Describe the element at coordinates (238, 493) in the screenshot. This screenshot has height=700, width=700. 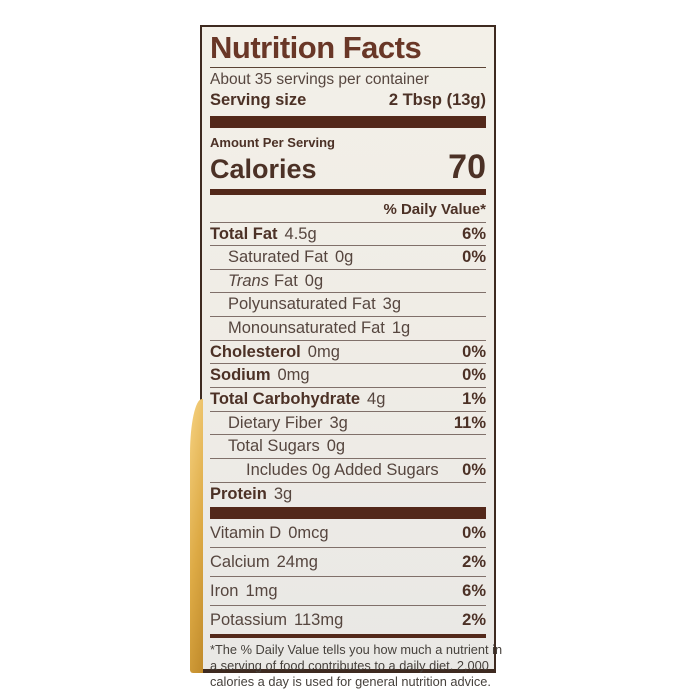
I see `nutrient-name: Protein` at that location.